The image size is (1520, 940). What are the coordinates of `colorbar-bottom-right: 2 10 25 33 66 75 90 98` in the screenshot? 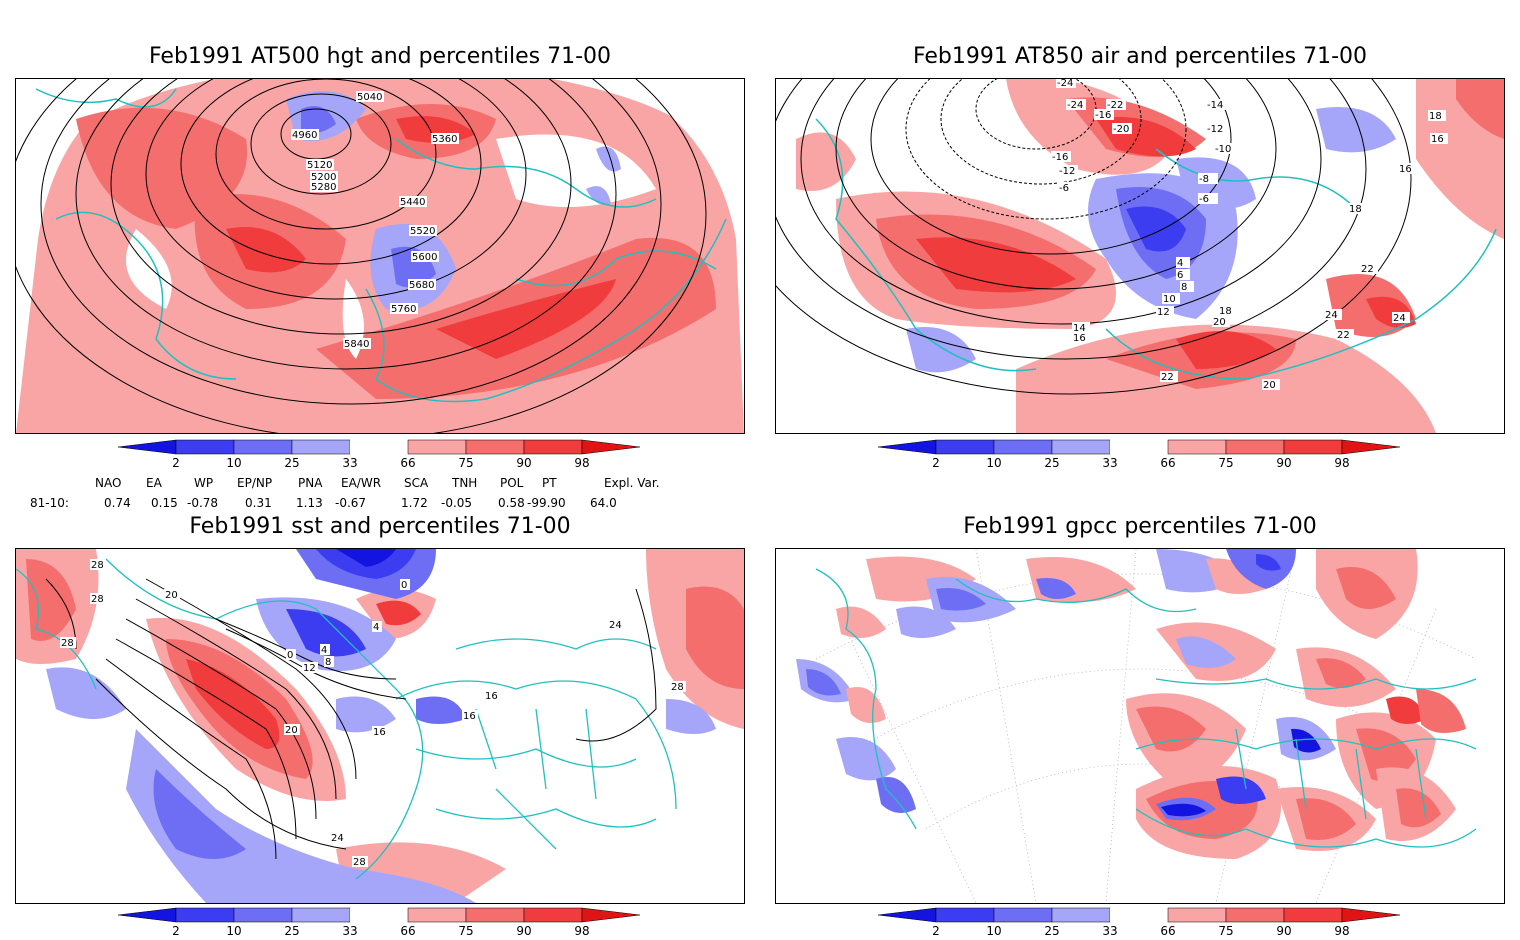 It's located at (1140, 922).